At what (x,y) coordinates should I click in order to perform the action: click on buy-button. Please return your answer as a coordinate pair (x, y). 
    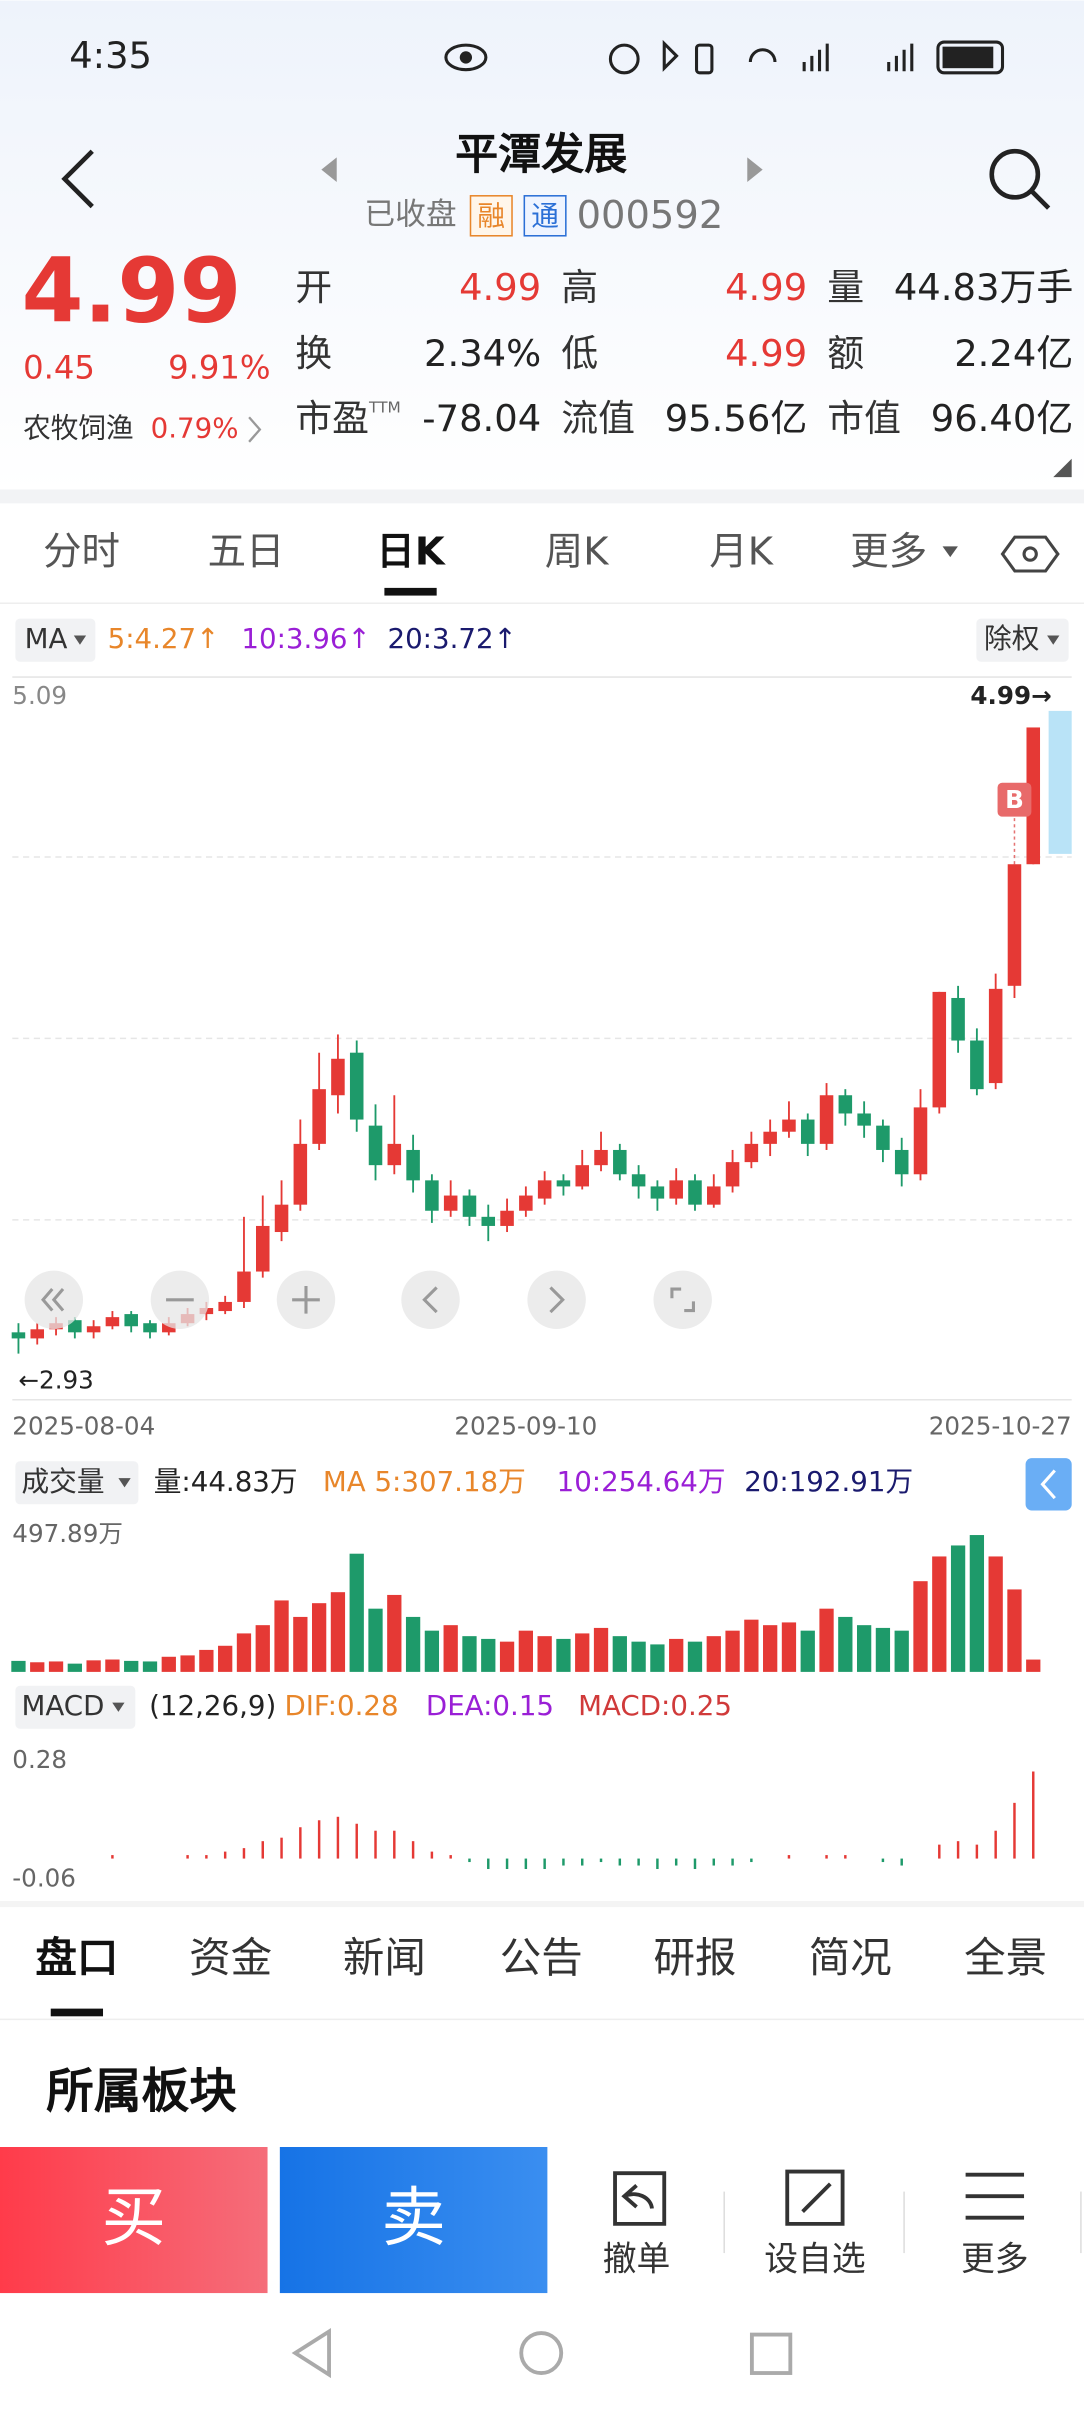
    Looking at the image, I should click on (134, 2220).